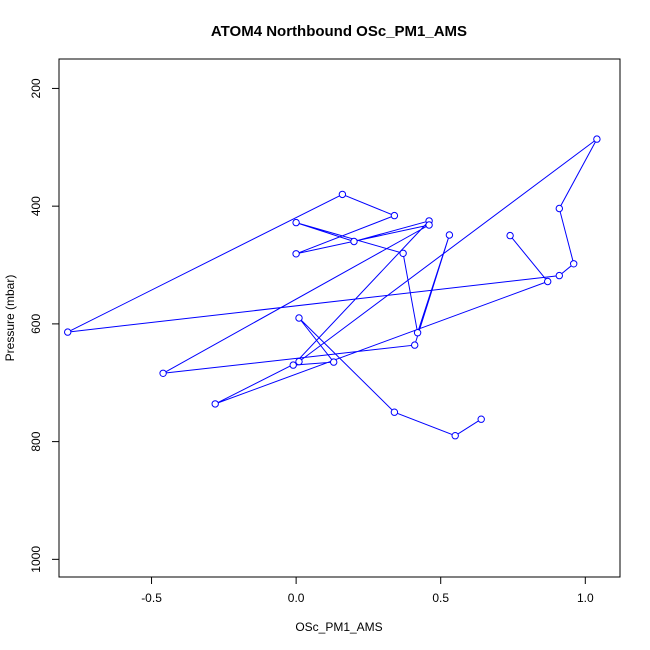 The image size is (650, 650). What do you see at coordinates (440, 598) in the screenshot?
I see `x-tick-label: 0.5` at bounding box center [440, 598].